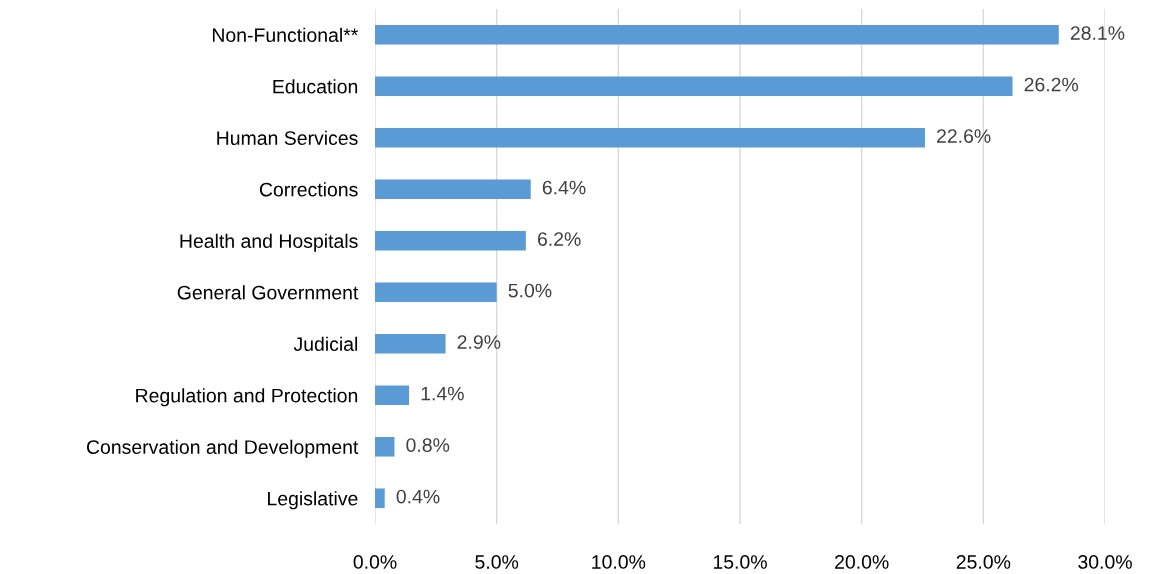  What do you see at coordinates (315, 86) in the screenshot?
I see `y-tick-label: Education` at bounding box center [315, 86].